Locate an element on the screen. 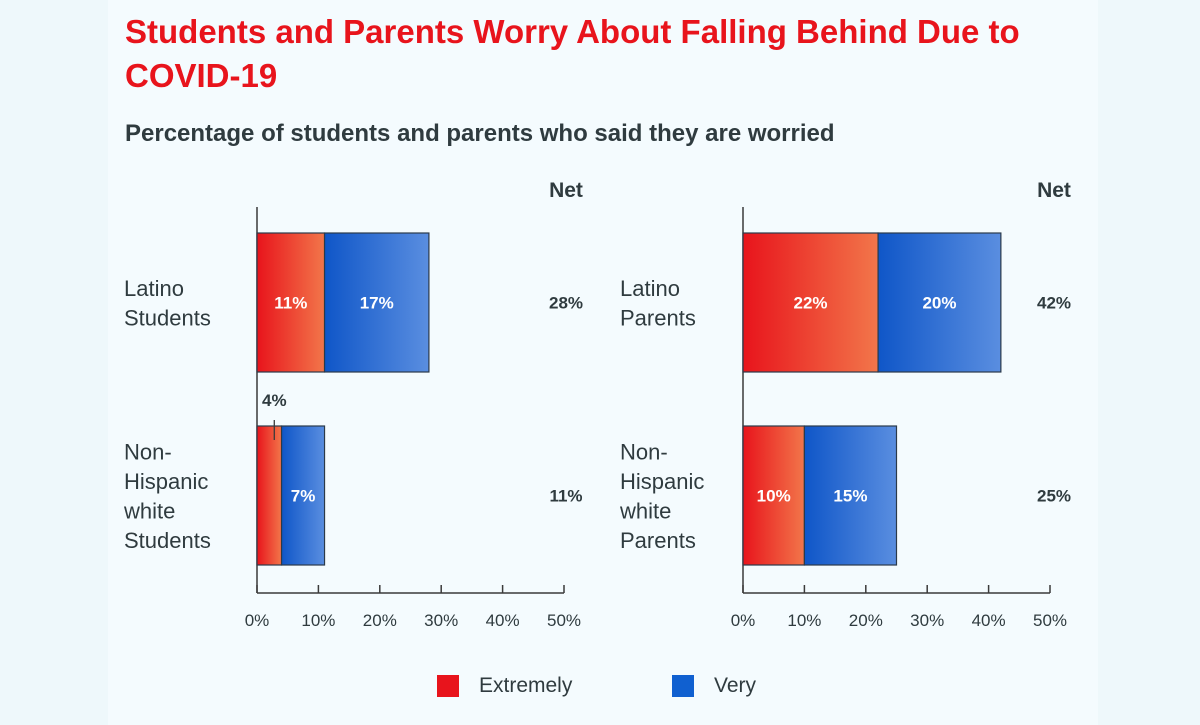  bar-label: 11% is located at coordinates (290, 303).